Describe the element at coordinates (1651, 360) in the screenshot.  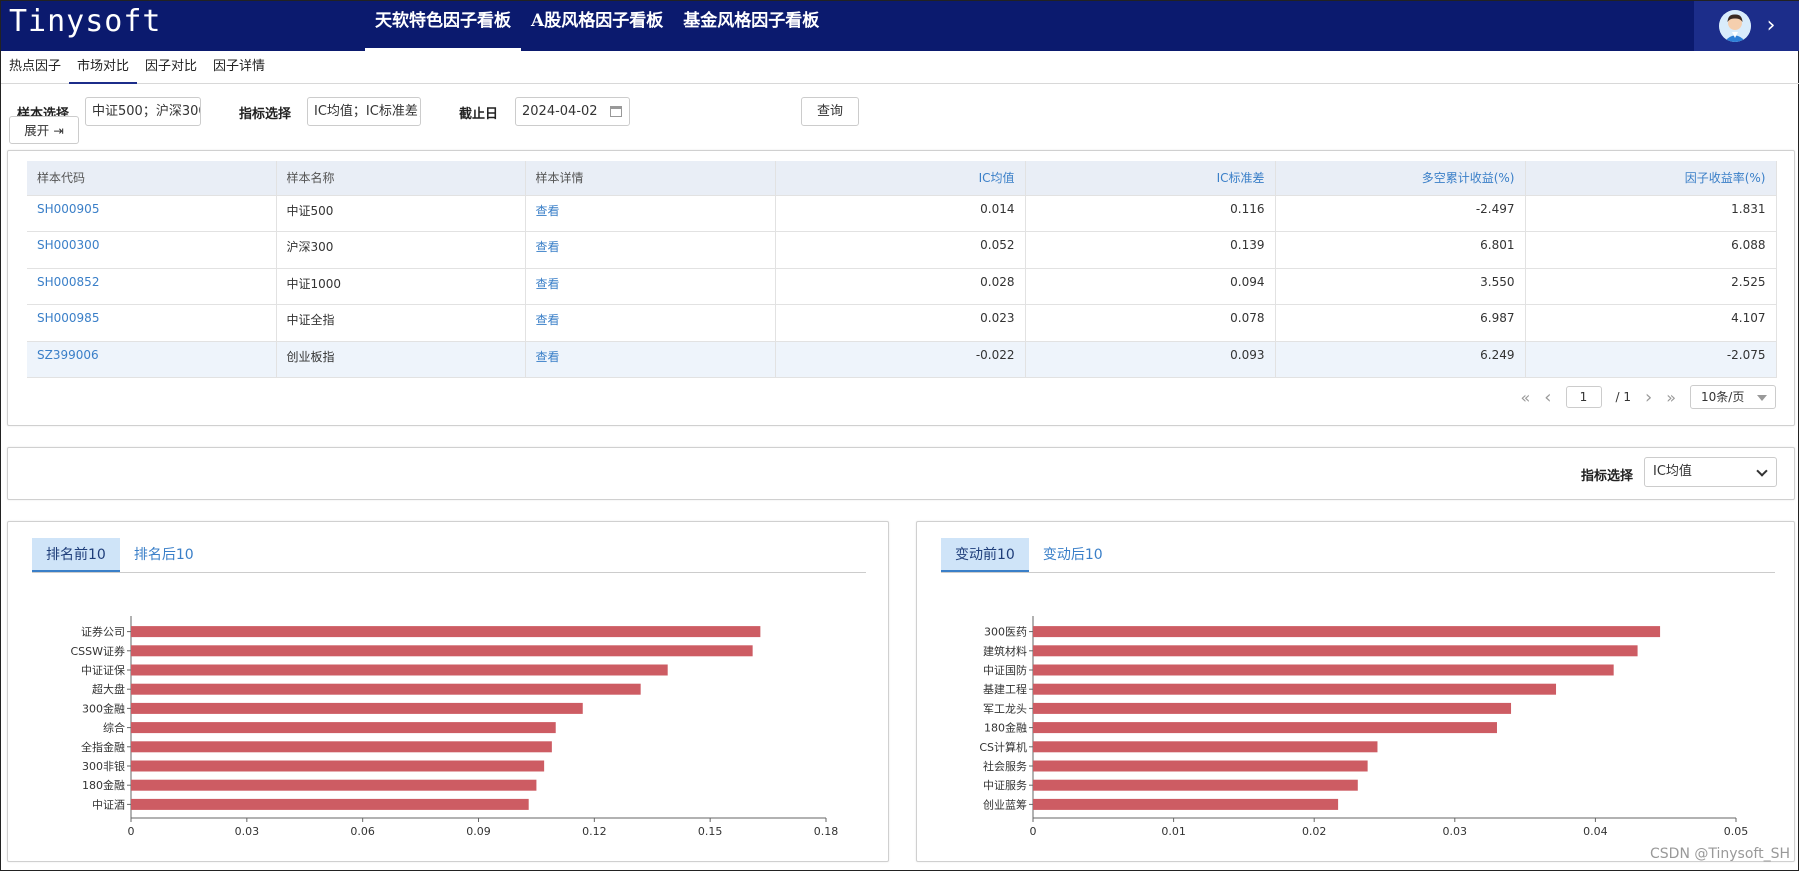
I see `factor-return-cell: -2.075` at that location.